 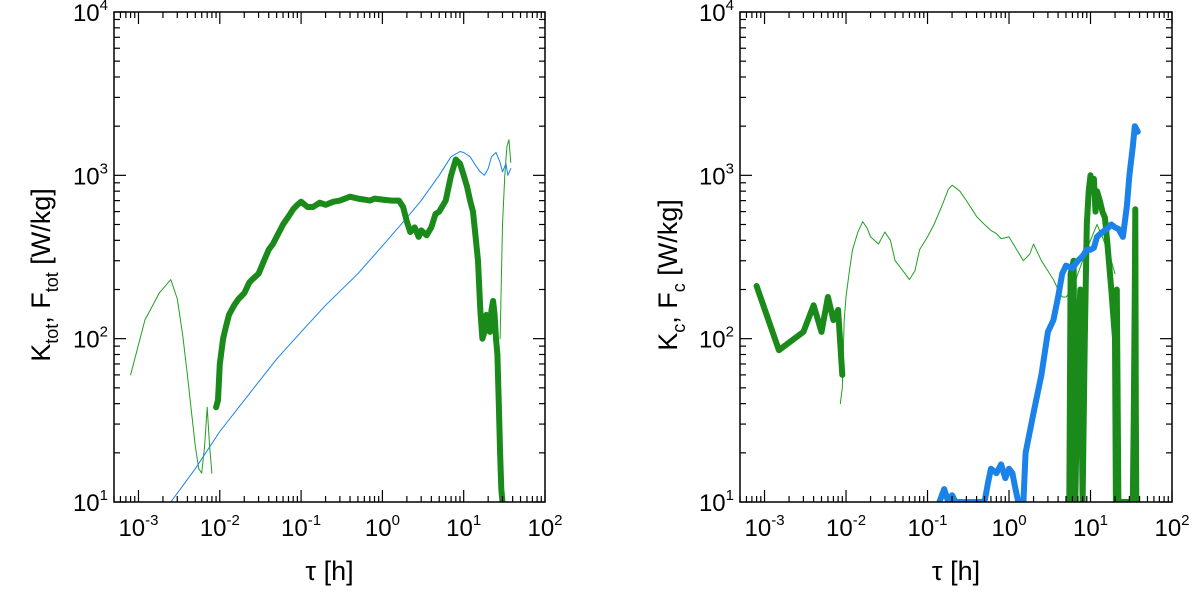 What do you see at coordinates (671, 275) in the screenshot?
I see `y-axis-title: Kc, Fc [W/kg]` at bounding box center [671, 275].